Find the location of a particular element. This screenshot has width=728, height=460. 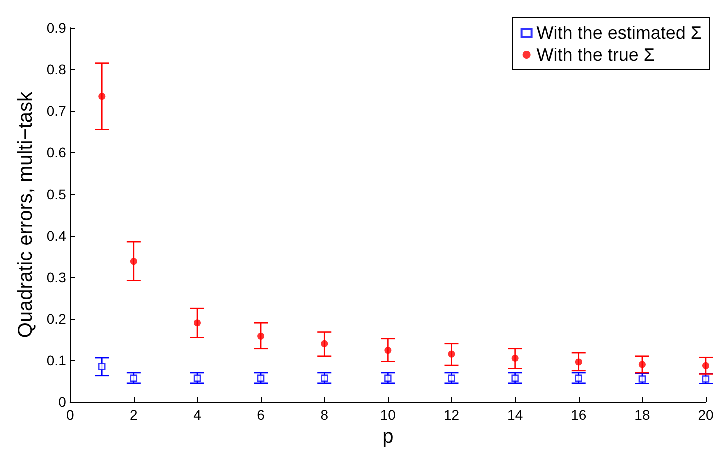

y-tick-label: 0.3 is located at coordinates (56, 277).